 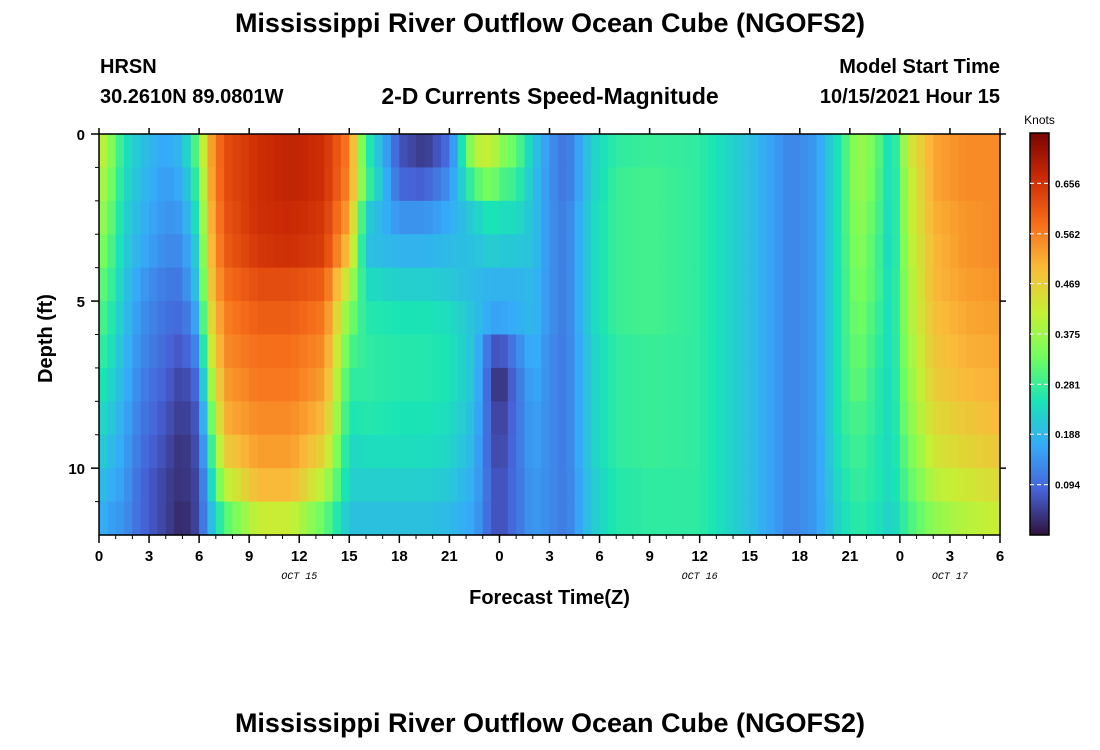 I want to click on y-axis-label: Depth (ft), so click(x=46, y=338).